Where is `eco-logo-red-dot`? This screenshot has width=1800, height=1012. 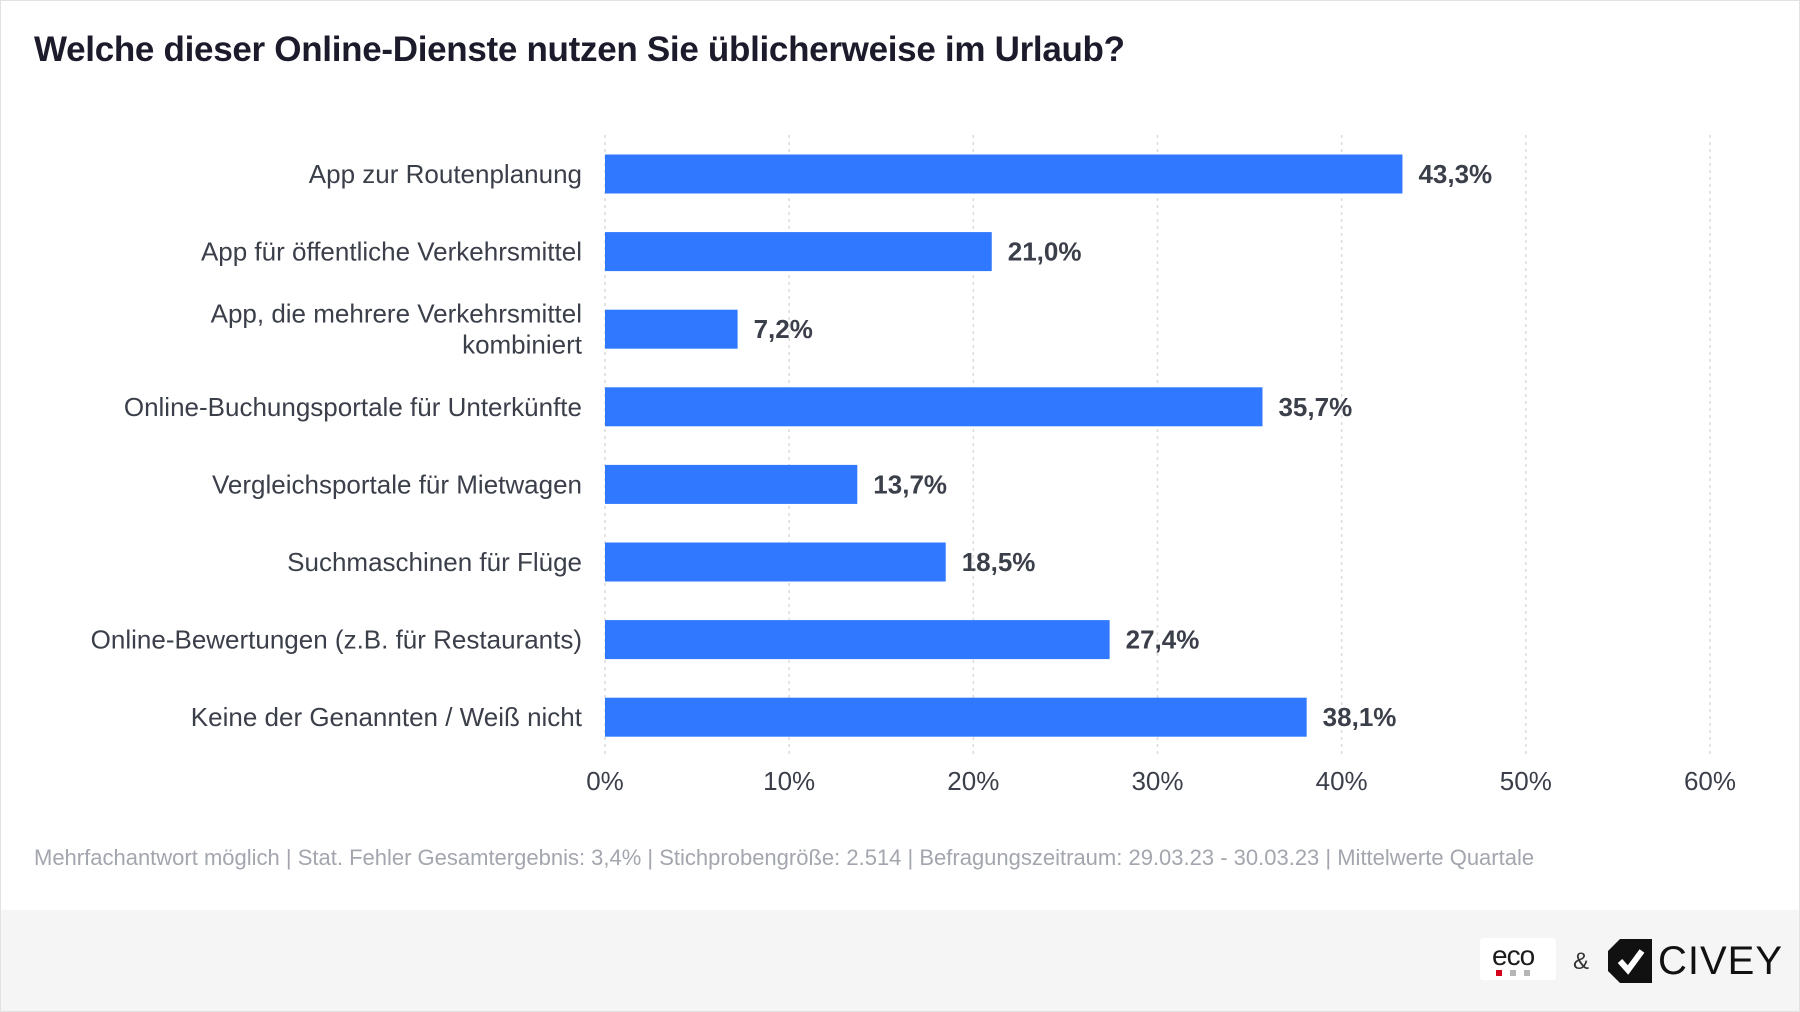
eco-logo-red-dot is located at coordinates (1499, 973).